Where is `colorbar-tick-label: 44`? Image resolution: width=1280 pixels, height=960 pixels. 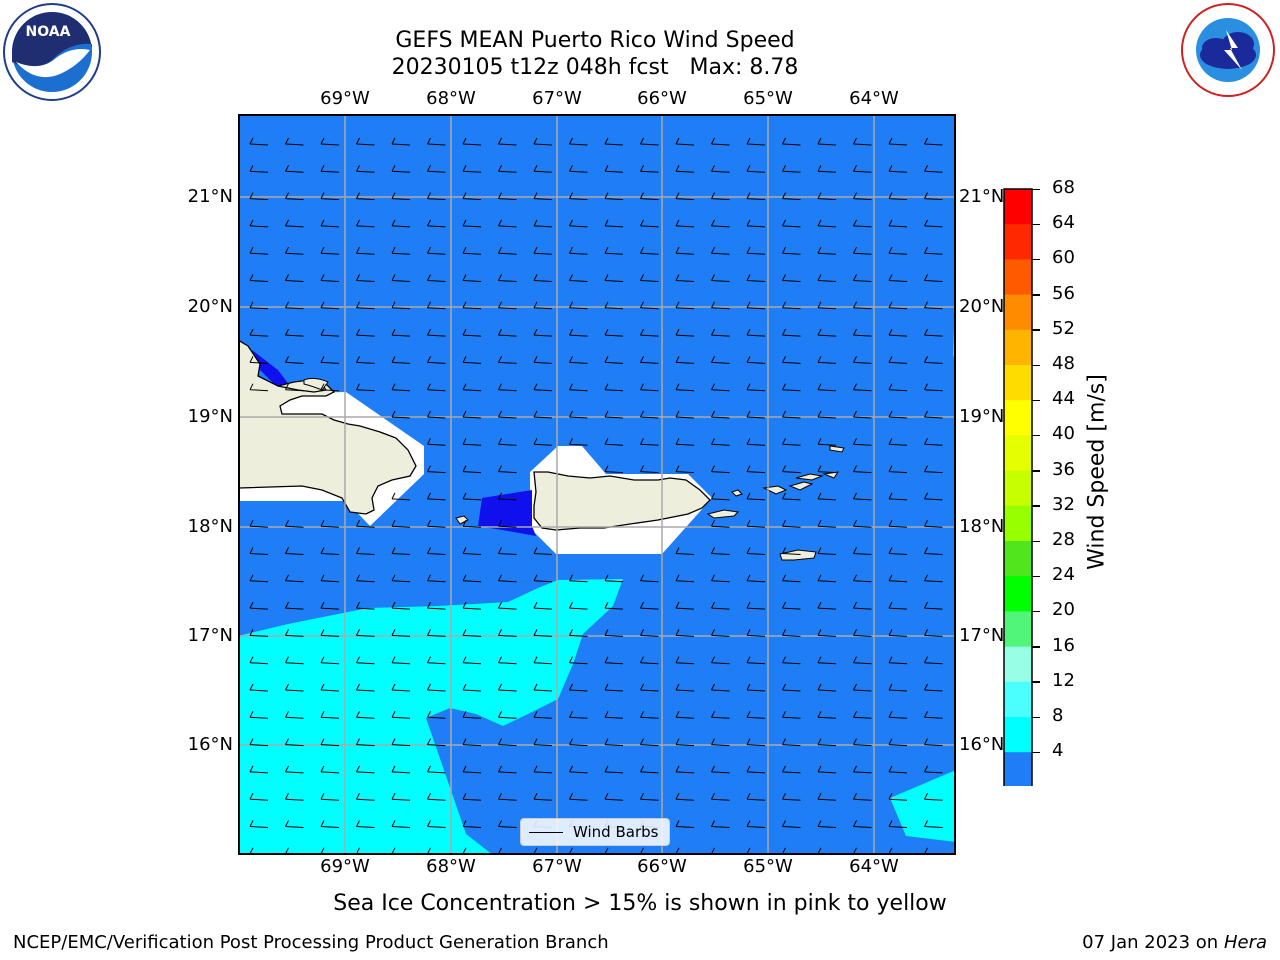 colorbar-tick-label: 44 is located at coordinates (1063, 399).